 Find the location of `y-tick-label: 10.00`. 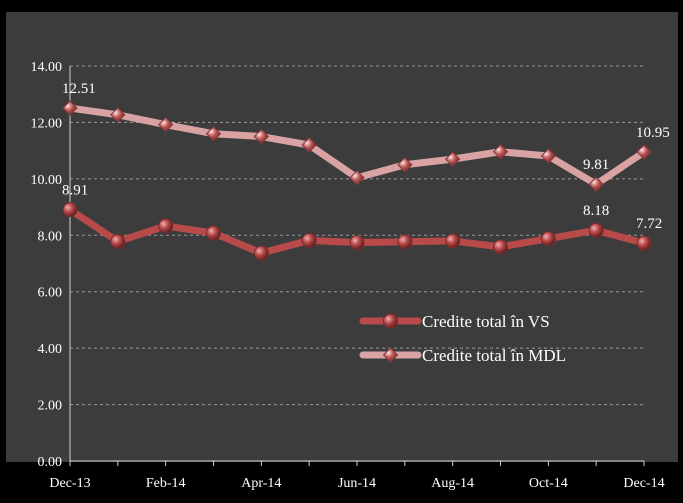

y-tick-label: 10.00 is located at coordinates (47, 180).